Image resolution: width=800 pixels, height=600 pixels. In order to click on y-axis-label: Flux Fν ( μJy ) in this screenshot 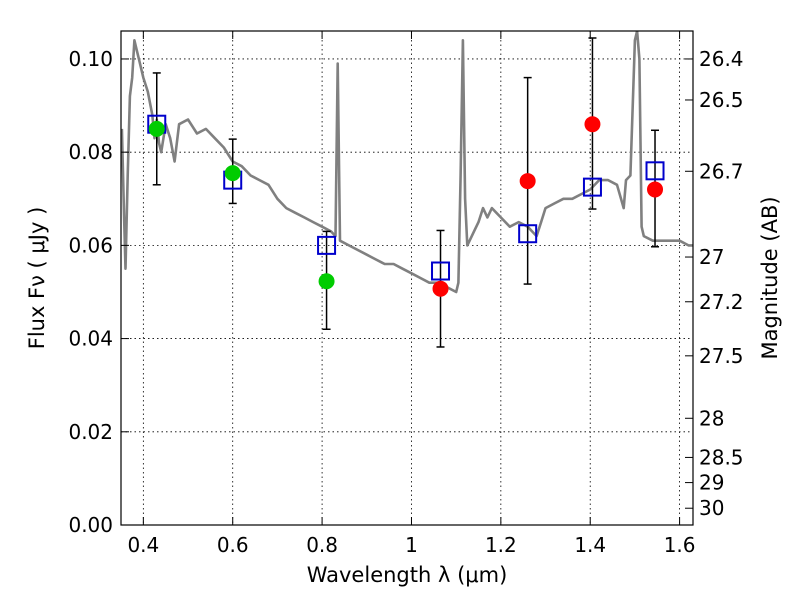, I will do `click(37, 278)`.